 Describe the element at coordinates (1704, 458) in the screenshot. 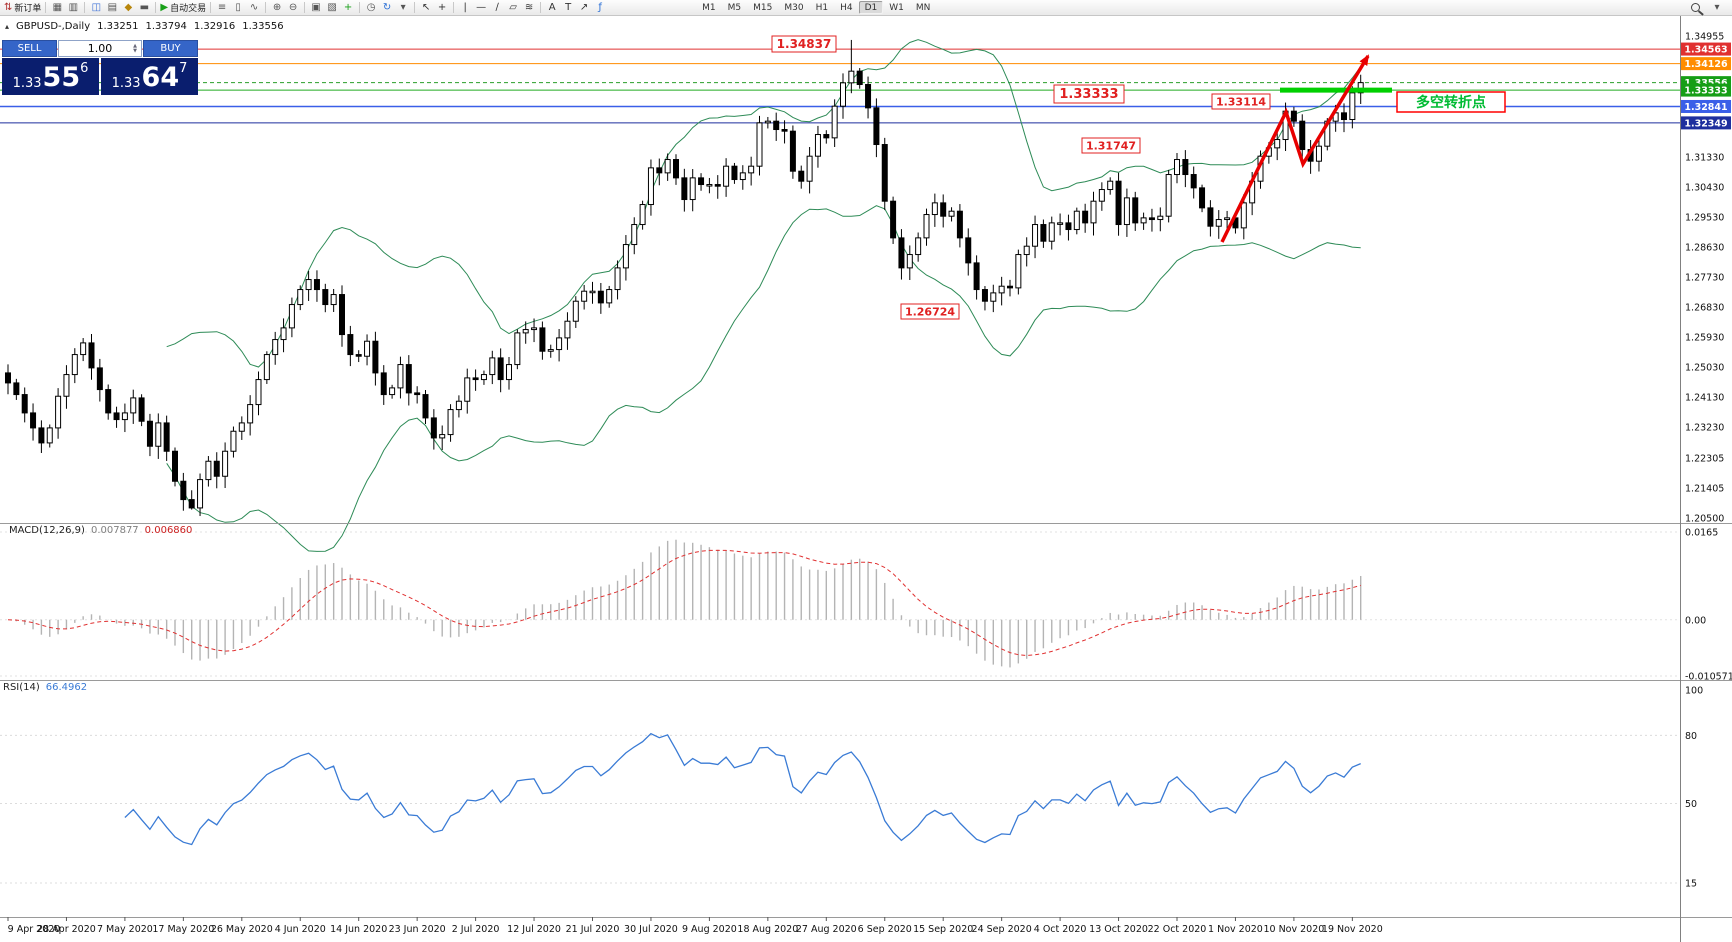

I see `svg-text: 1.22305` at that location.